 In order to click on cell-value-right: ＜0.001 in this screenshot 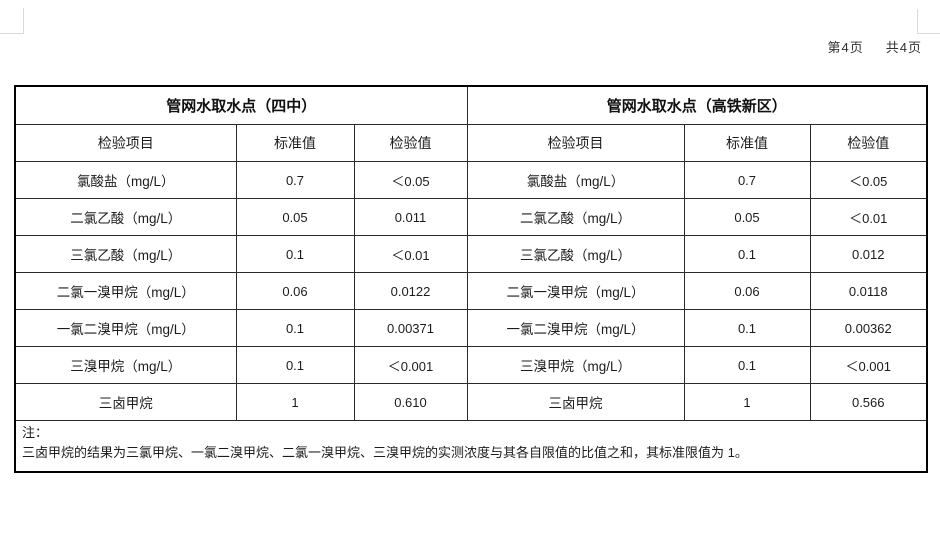, I will do `click(868, 365)`.